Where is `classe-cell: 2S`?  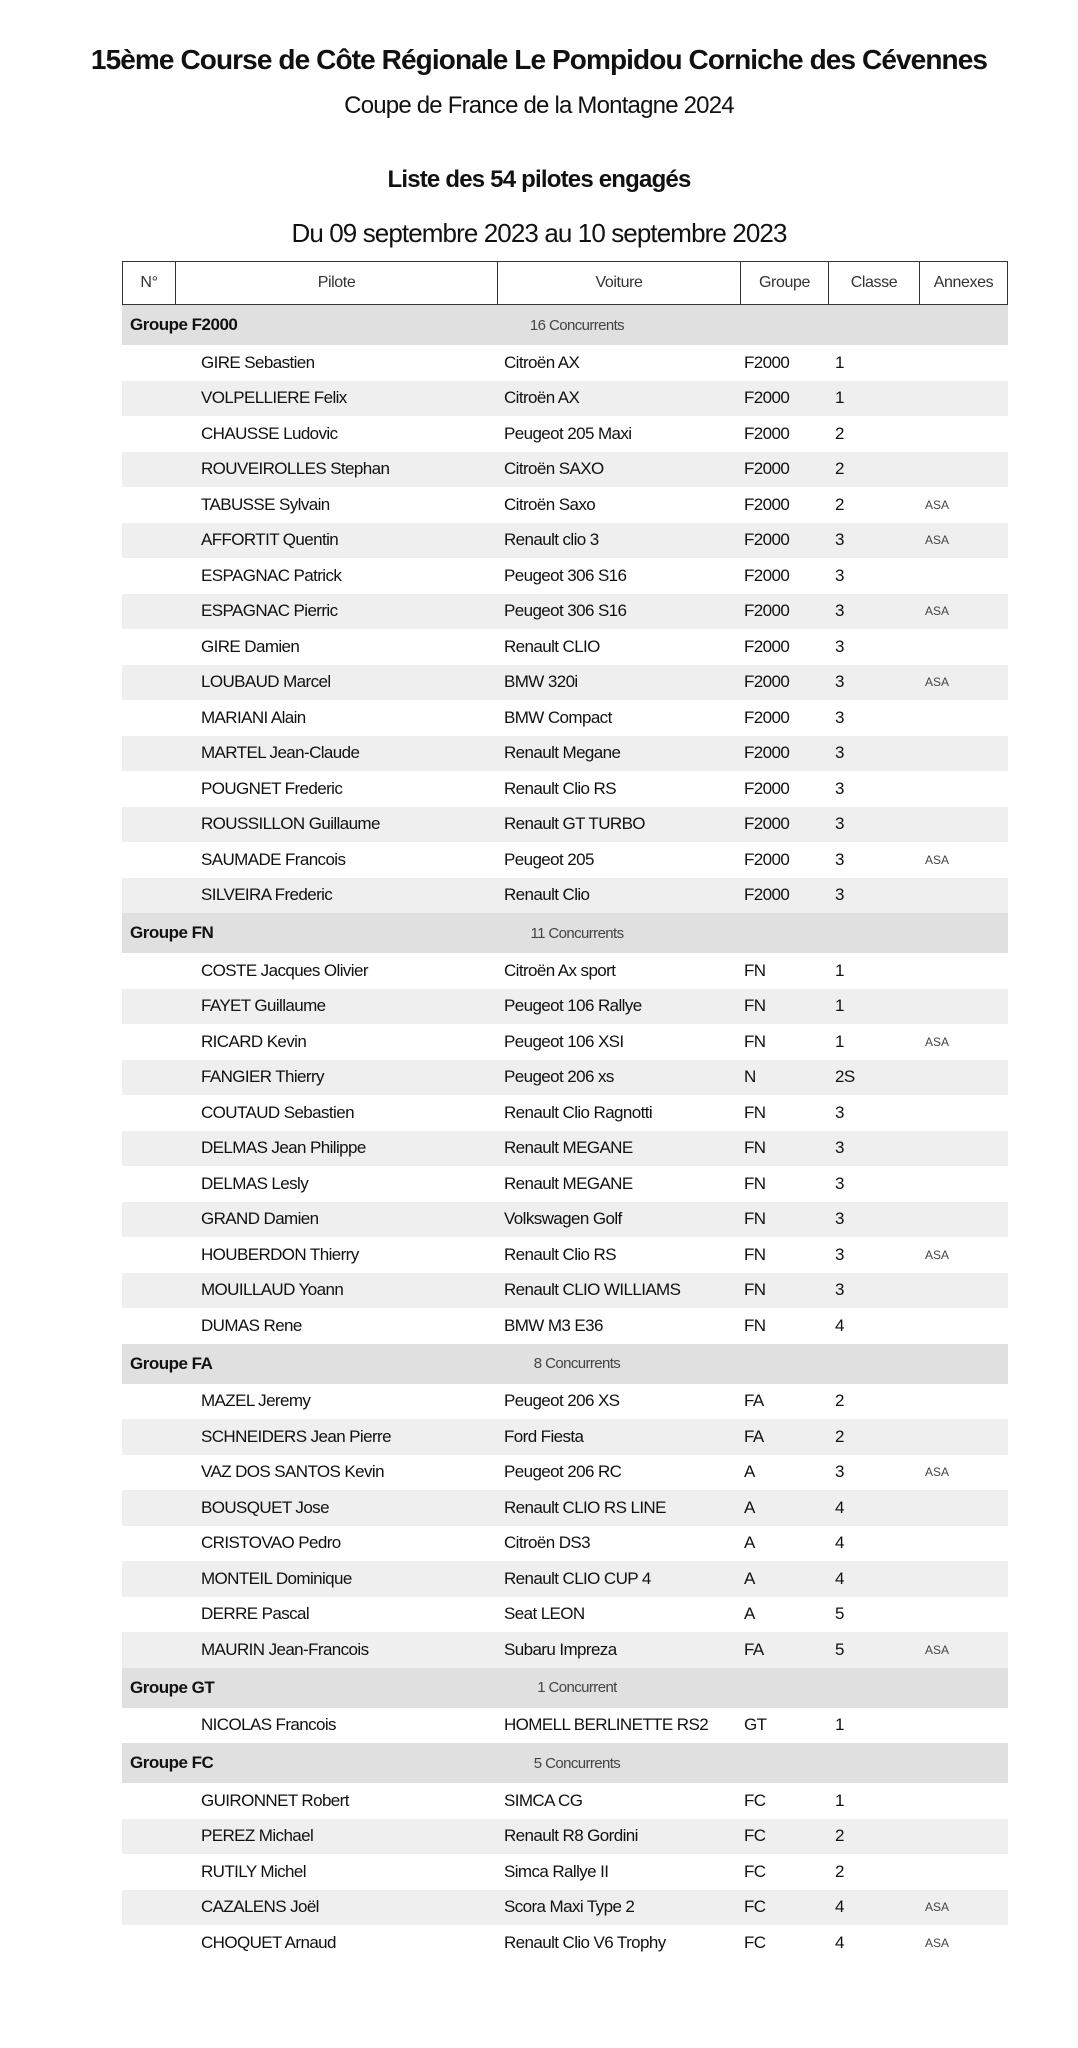
classe-cell: 2S is located at coordinates (845, 1077).